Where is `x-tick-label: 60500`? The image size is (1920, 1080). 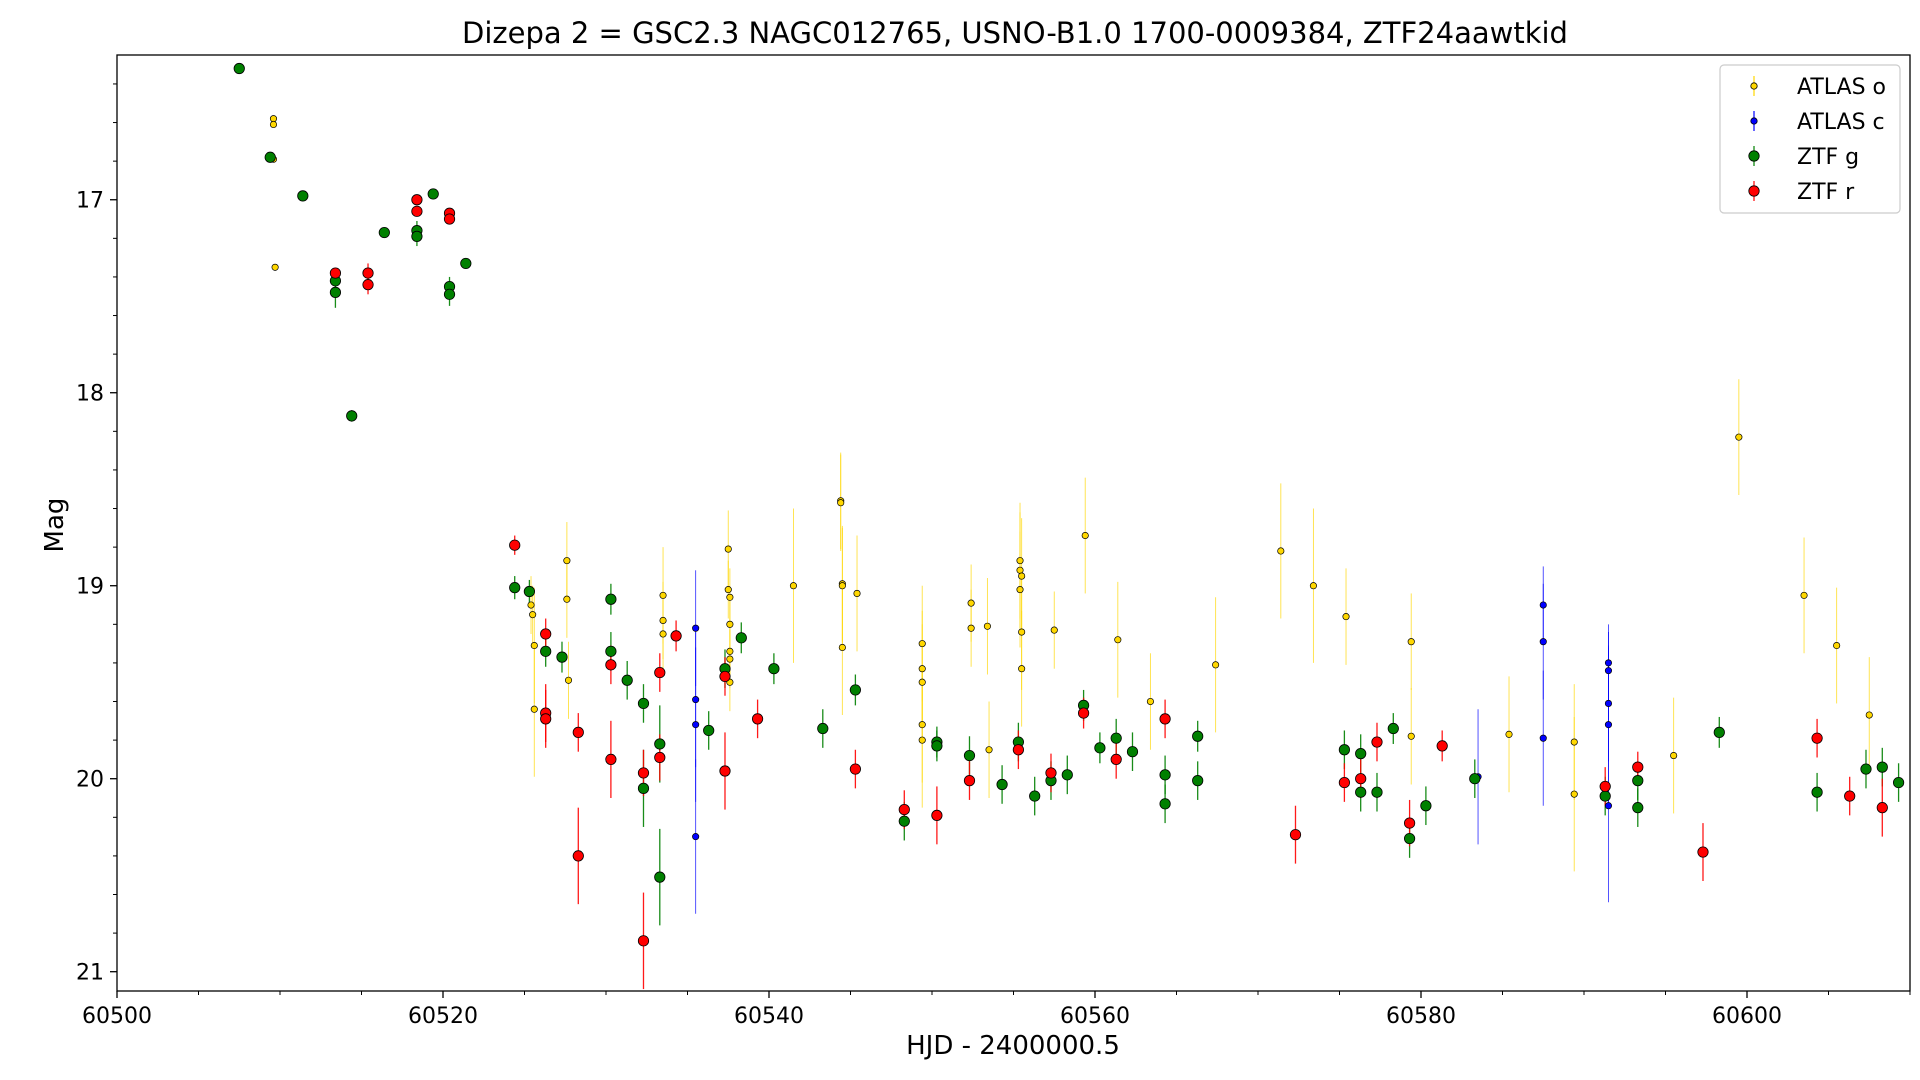
x-tick-label: 60500 is located at coordinates (117, 1016).